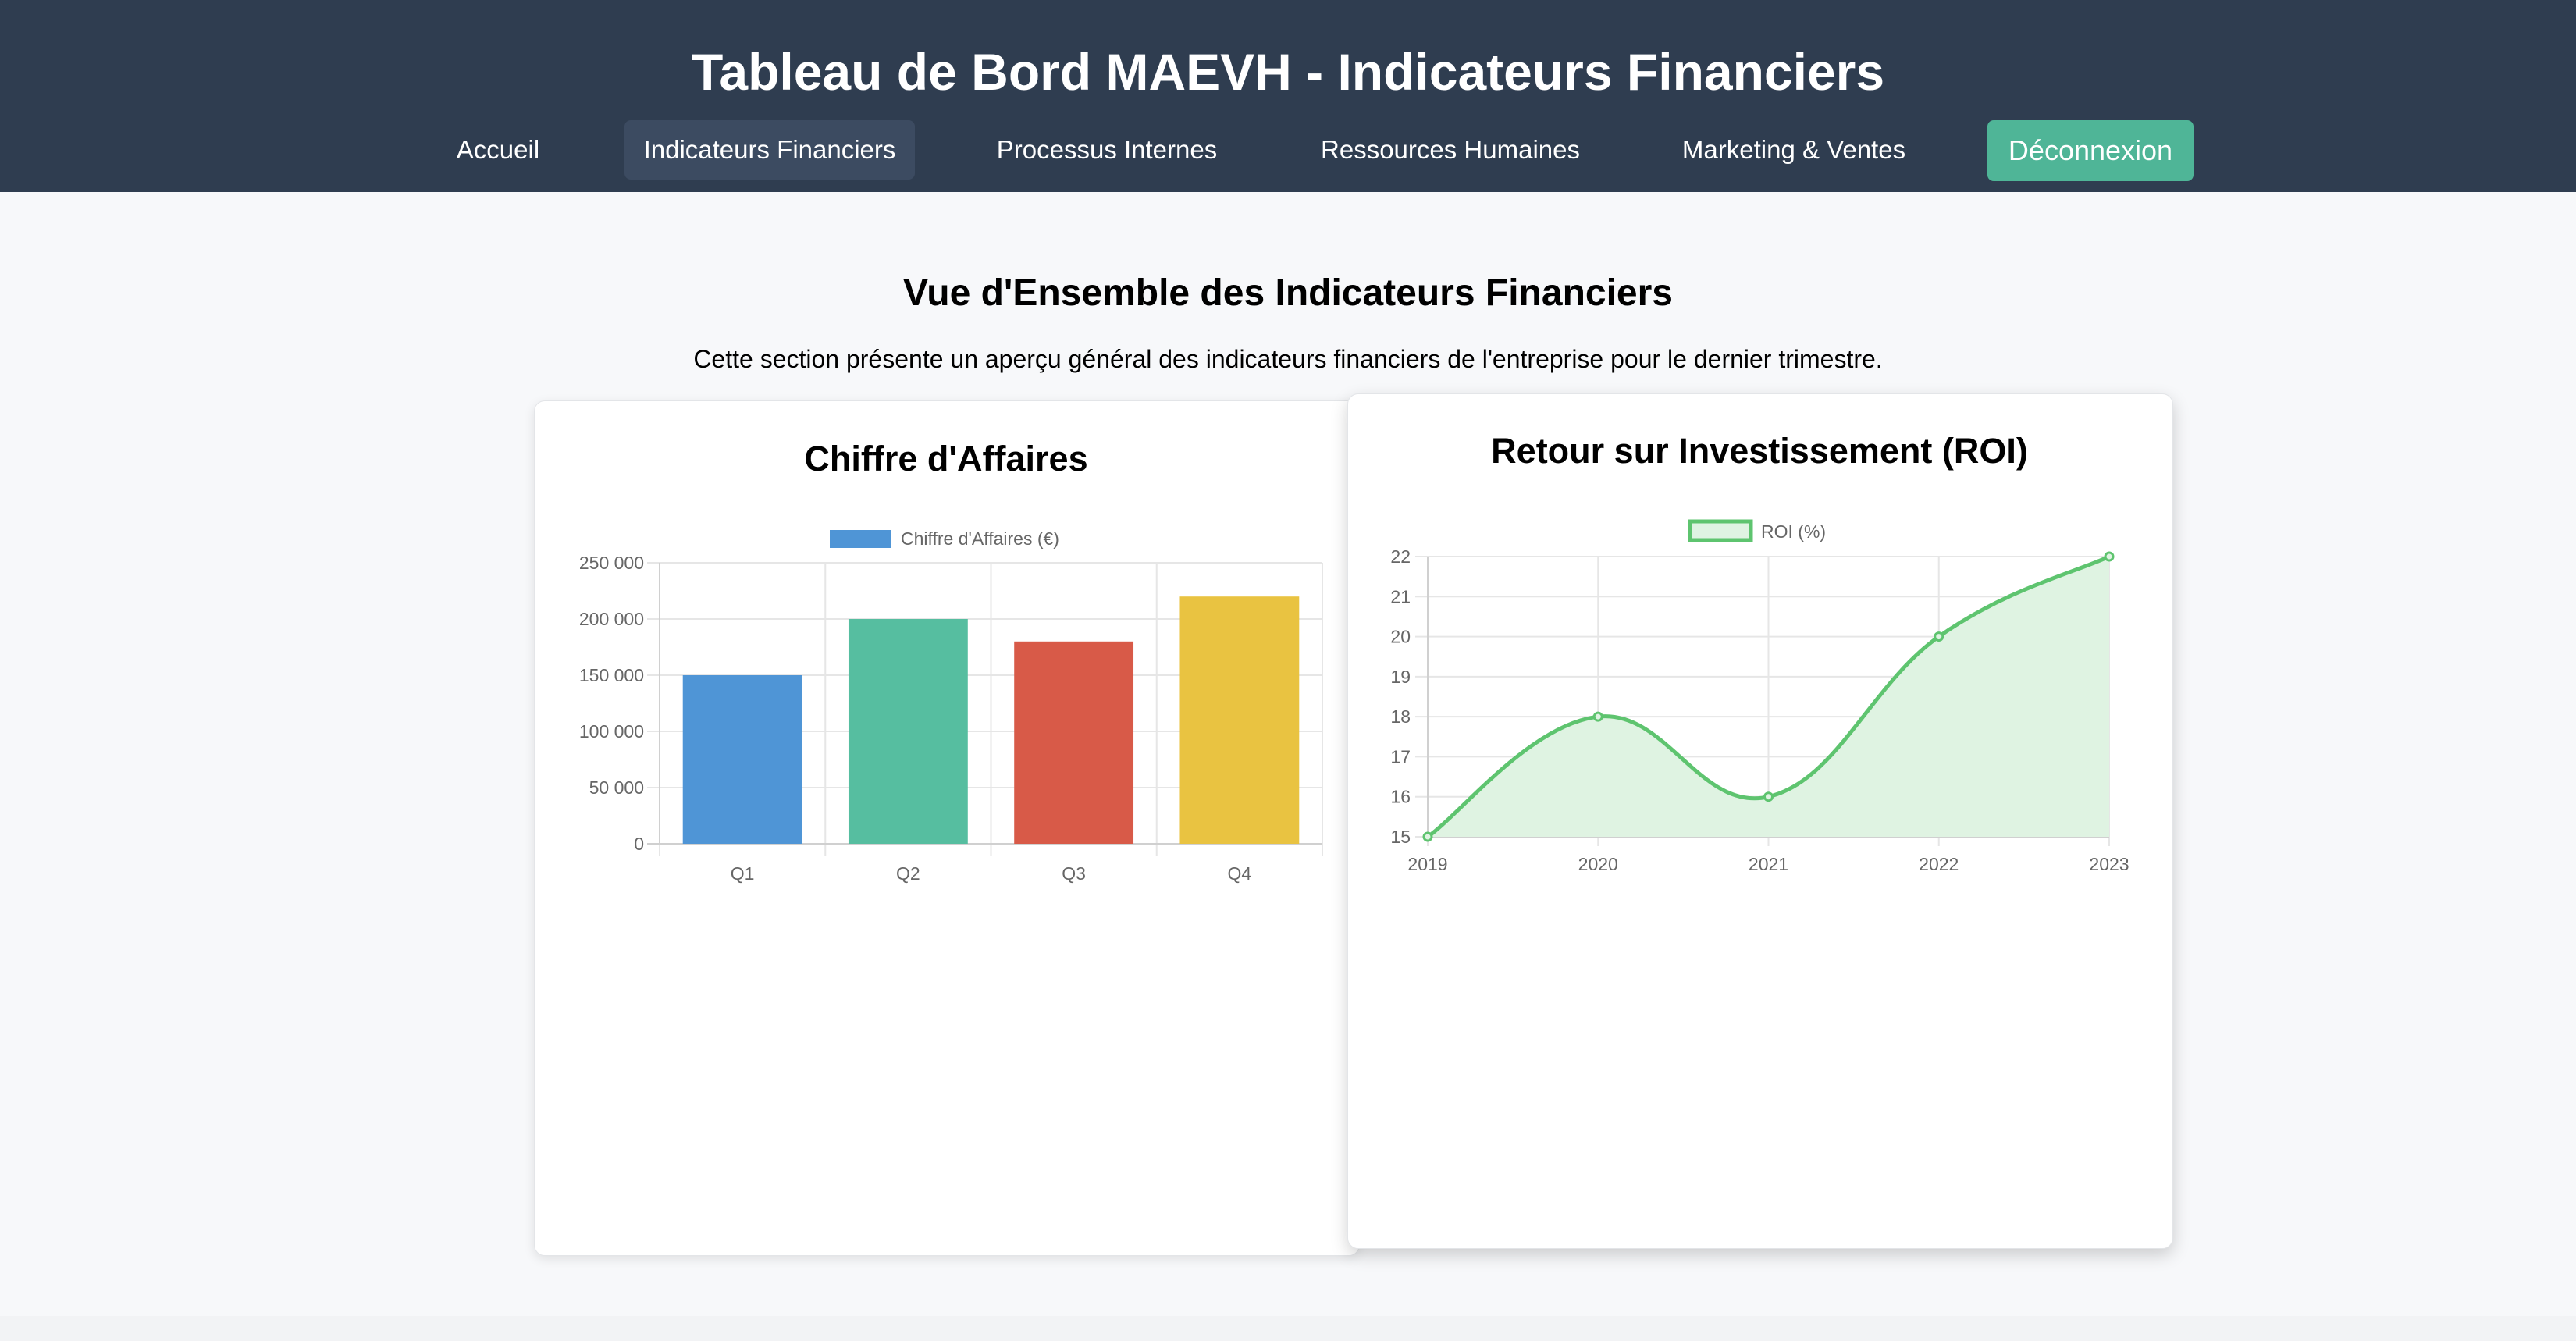 Image resolution: width=2576 pixels, height=1341 pixels. What do you see at coordinates (1288, 1328) in the screenshot?
I see `page-footer-strip` at bounding box center [1288, 1328].